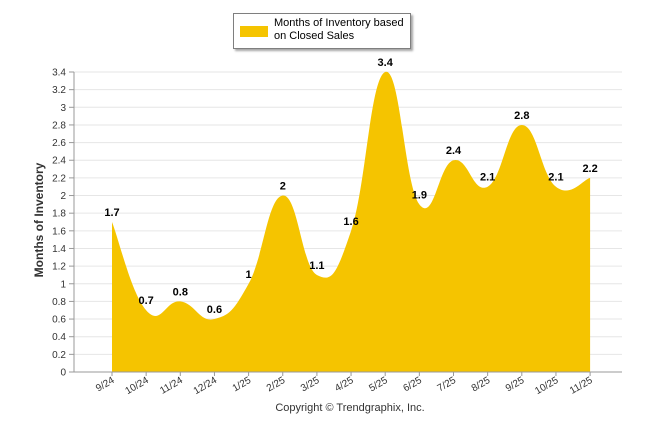  Describe the element at coordinates (386, 63) in the screenshot. I see `data-label: 3.4` at that location.